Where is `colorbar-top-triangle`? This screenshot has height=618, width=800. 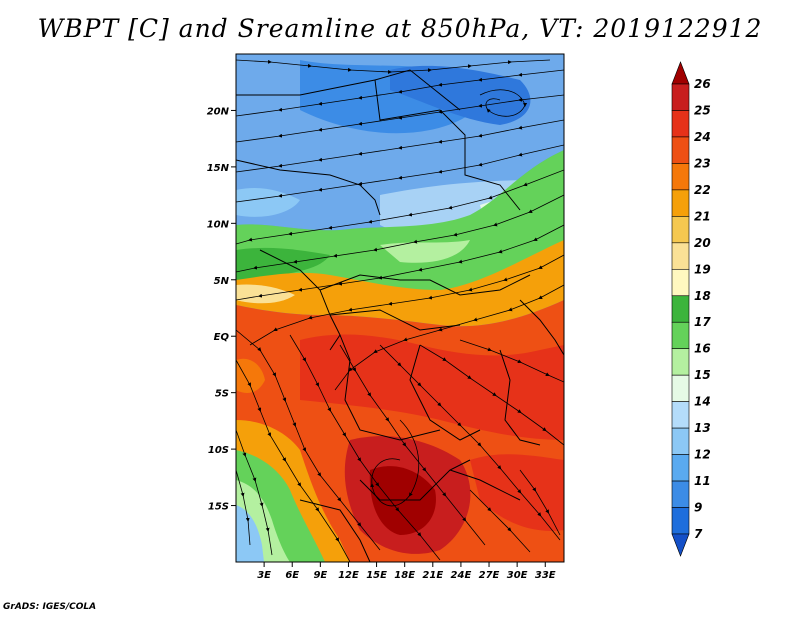 colorbar-top-triangle is located at coordinates (680, 73).